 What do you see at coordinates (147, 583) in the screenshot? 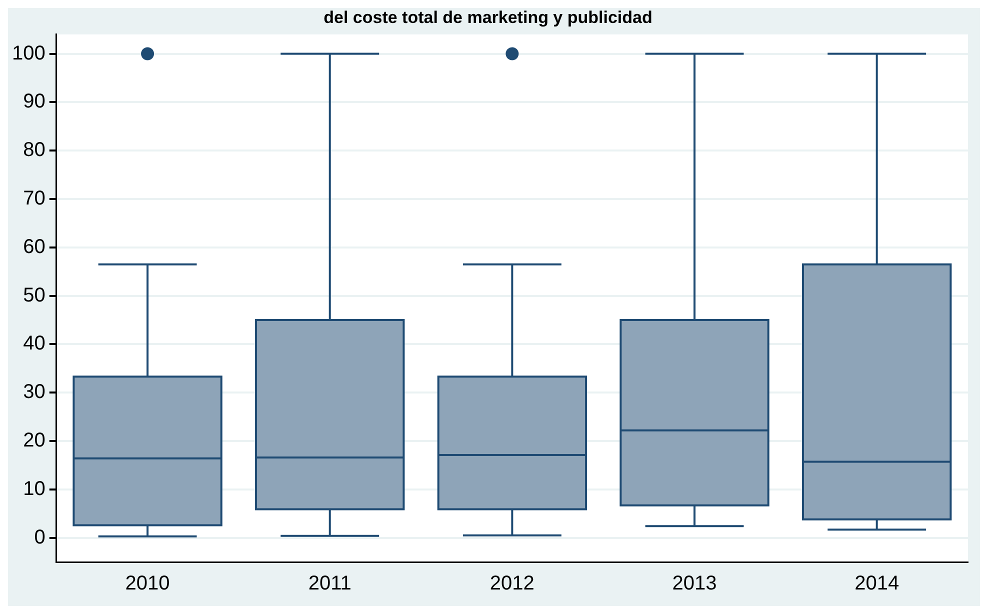
I see `x-tick-label: 2010` at bounding box center [147, 583].